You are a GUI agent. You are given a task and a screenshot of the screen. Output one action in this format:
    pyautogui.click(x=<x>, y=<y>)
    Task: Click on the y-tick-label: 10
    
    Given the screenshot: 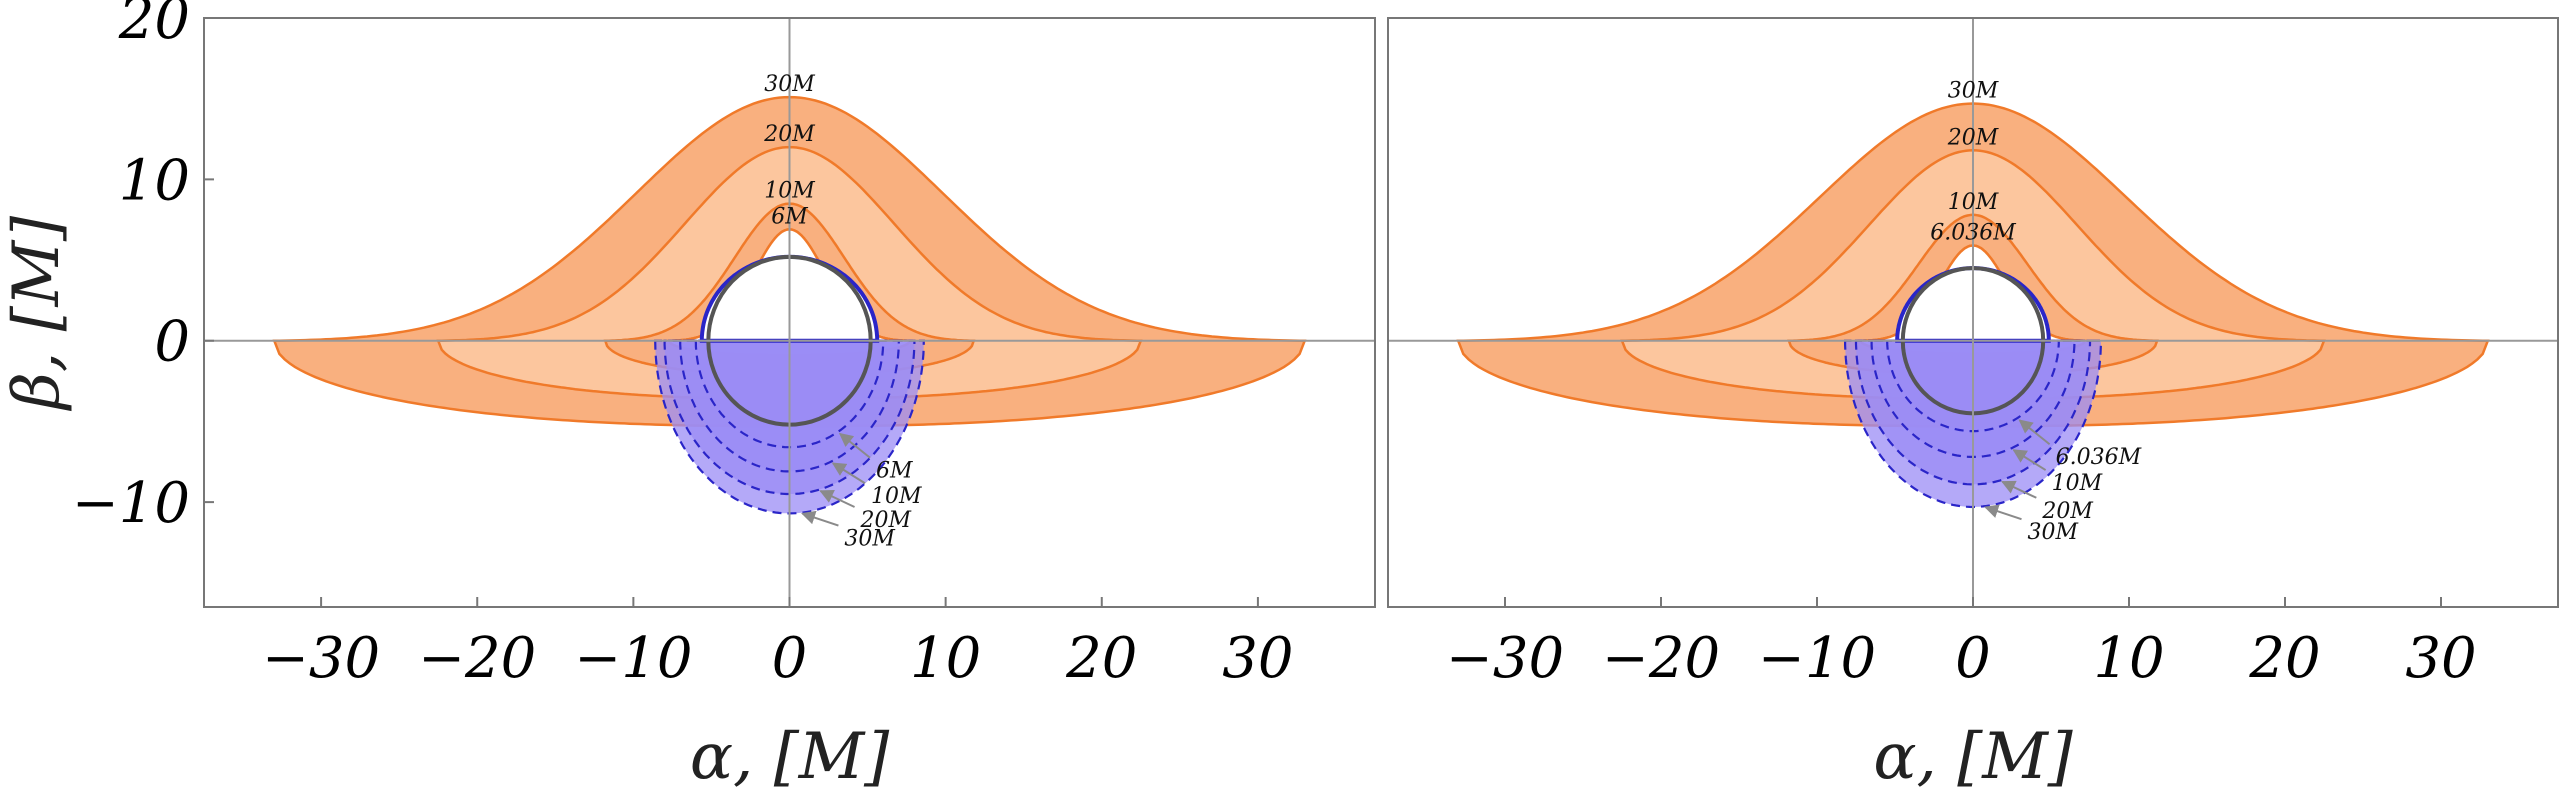 What is the action you would take?
    pyautogui.click(x=154, y=180)
    